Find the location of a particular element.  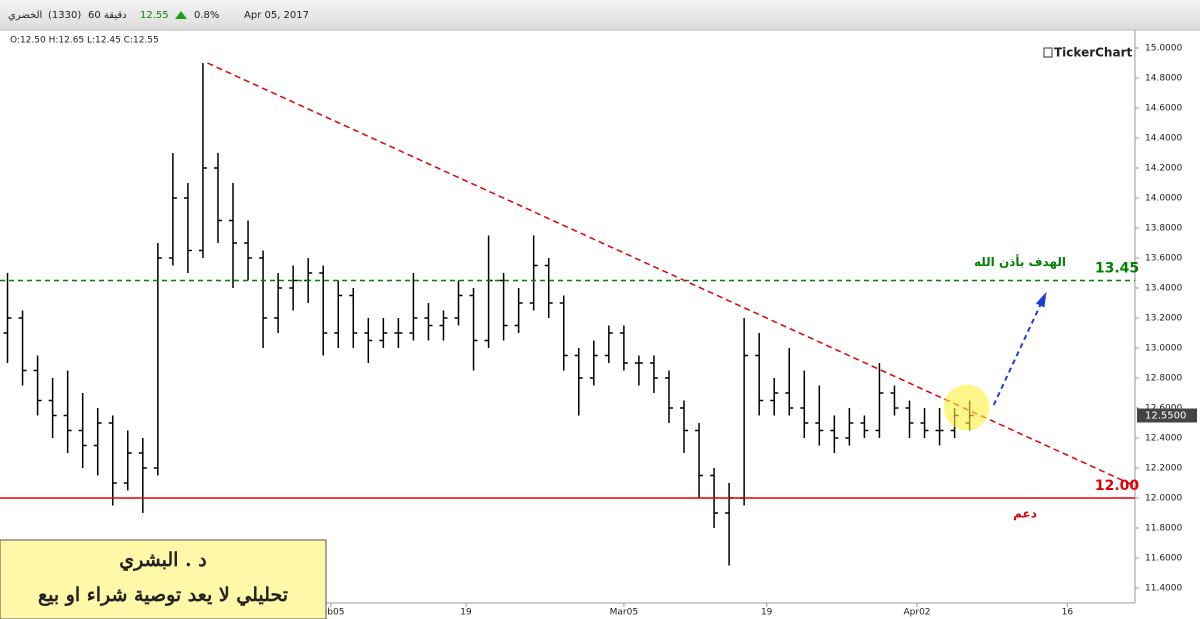

arrow-head is located at coordinates (1041, 299).